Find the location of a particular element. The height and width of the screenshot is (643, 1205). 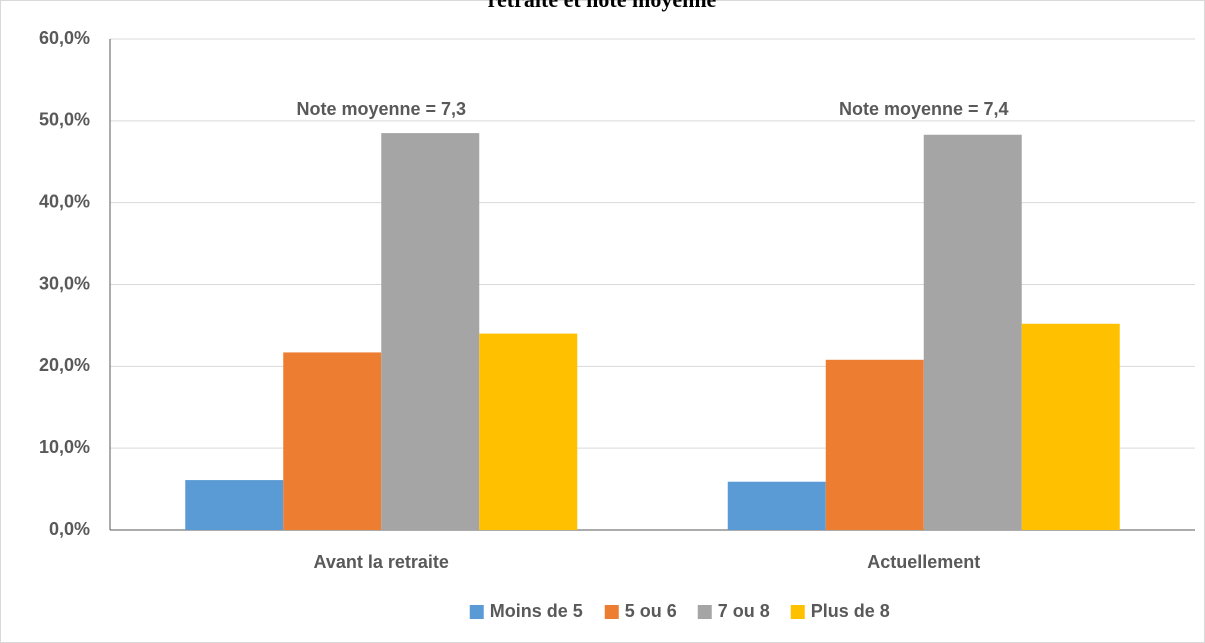

annotation: Note moyenne = 7,3 is located at coordinates (381, 109).